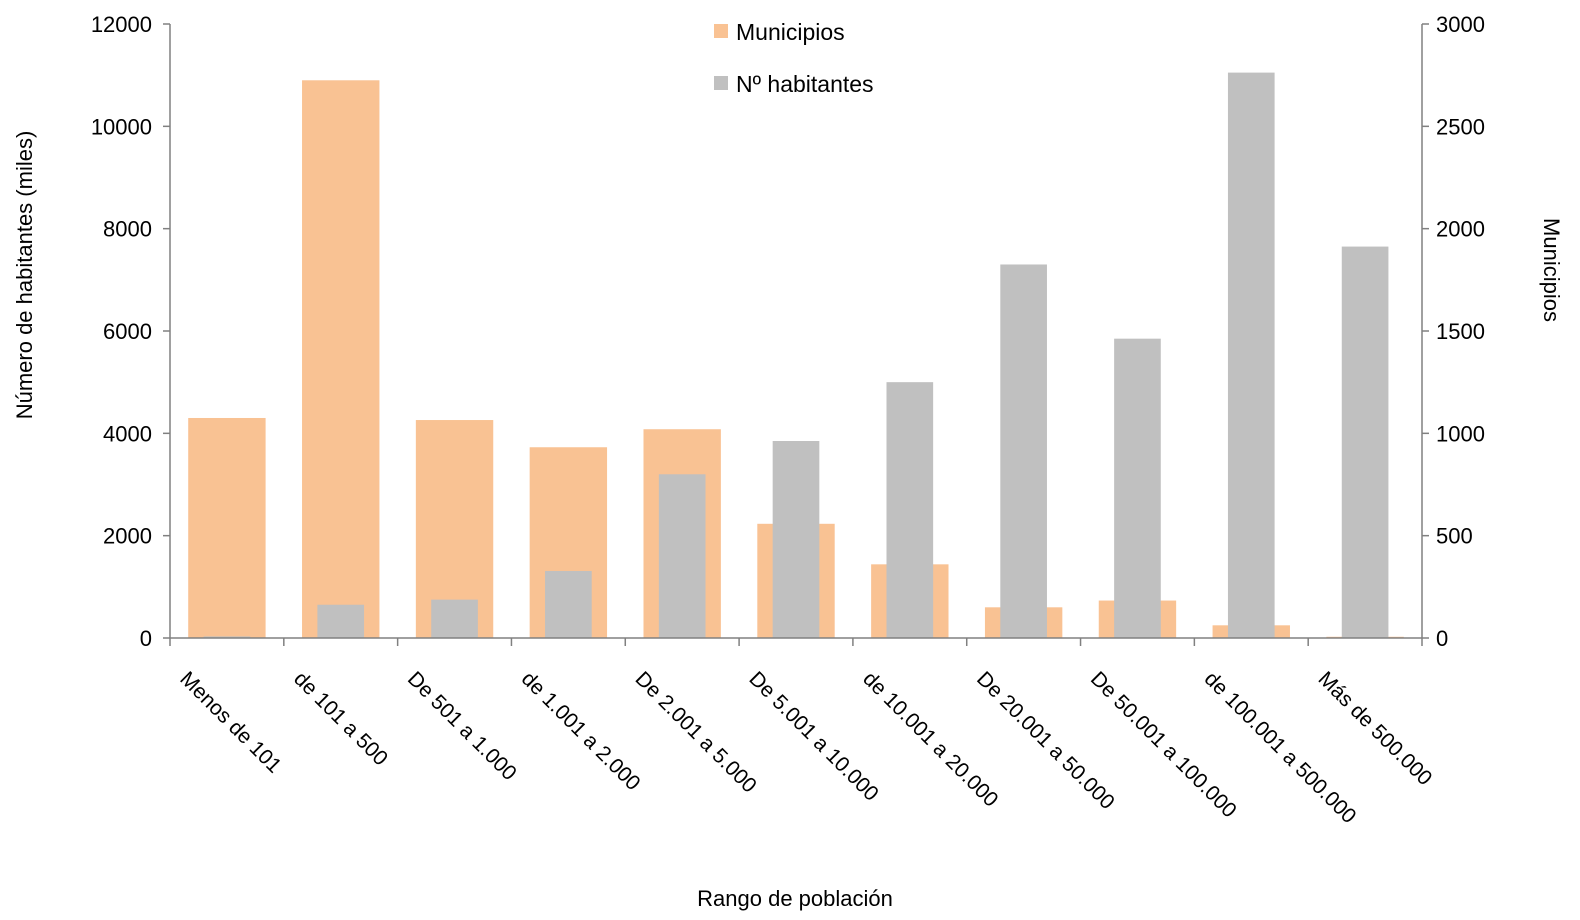 The height and width of the screenshot is (920, 1580). What do you see at coordinates (24, 275) in the screenshot?
I see `left-axis-title: Número de habitantes (miles)` at bounding box center [24, 275].